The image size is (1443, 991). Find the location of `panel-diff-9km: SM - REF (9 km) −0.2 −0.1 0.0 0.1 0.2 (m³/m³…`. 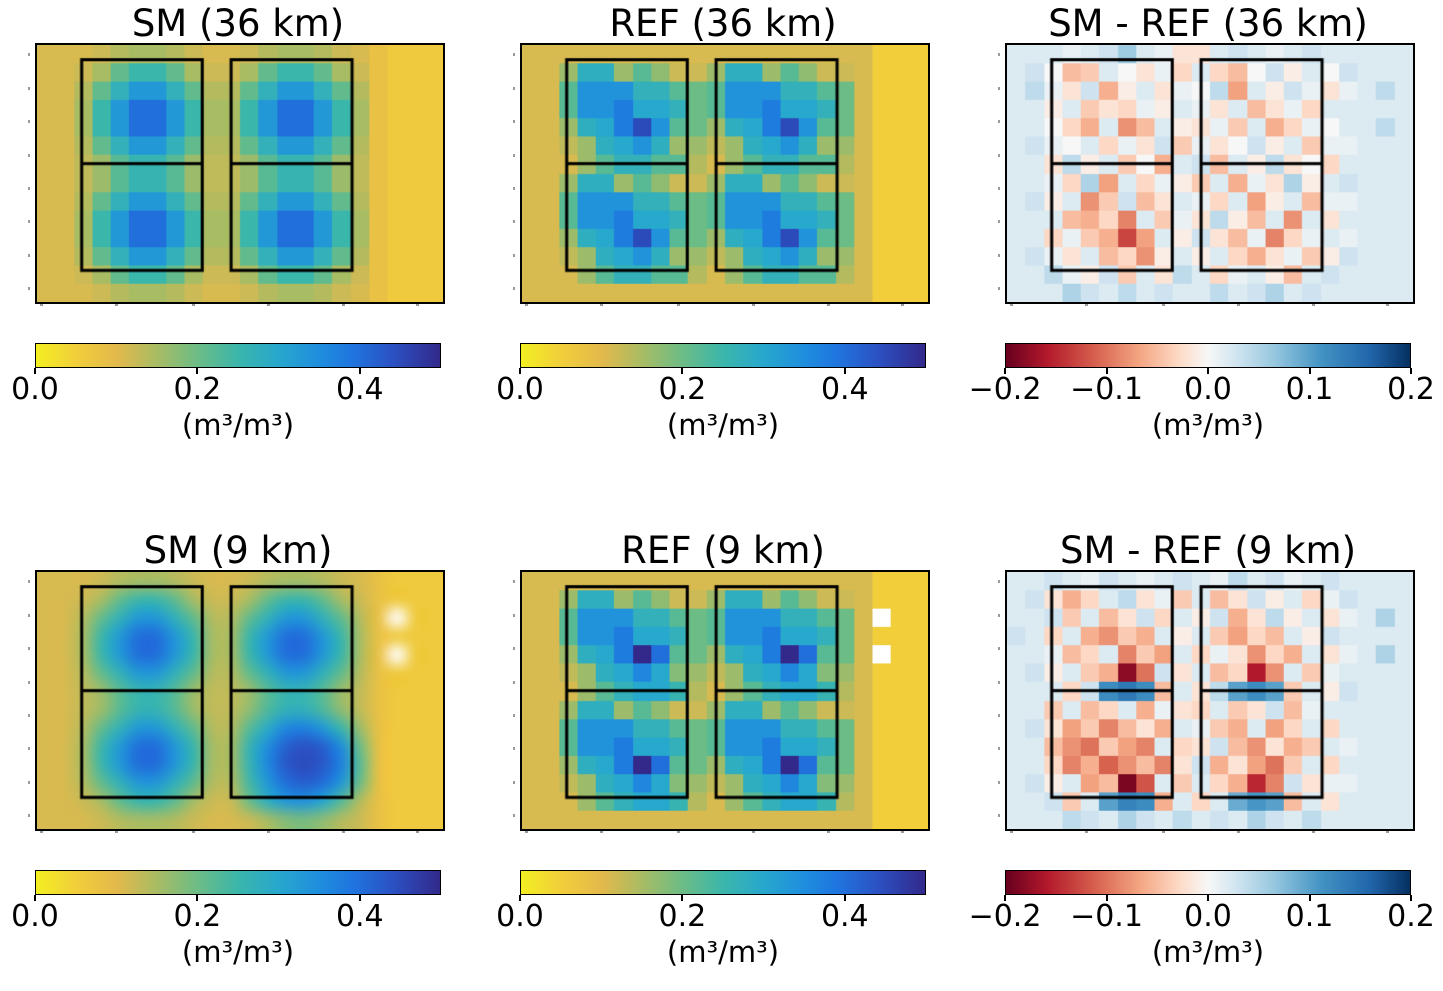

panel-diff-9km: SM - REF (9 km) −0.2 −0.1 0.0 0.1 0.2 (m³/m³… is located at coordinates (1202, 761).